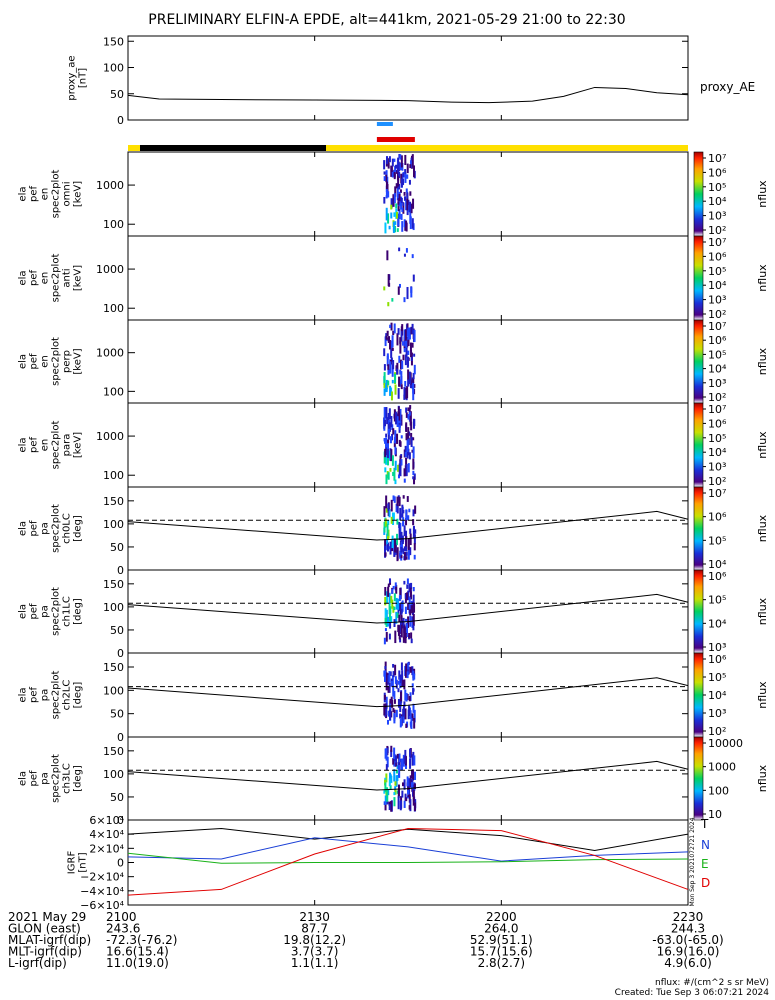 The height and width of the screenshot is (1000, 775). Describe the element at coordinates (23, 361) in the screenshot. I see `en-perp-ylabel: ela` at that location.